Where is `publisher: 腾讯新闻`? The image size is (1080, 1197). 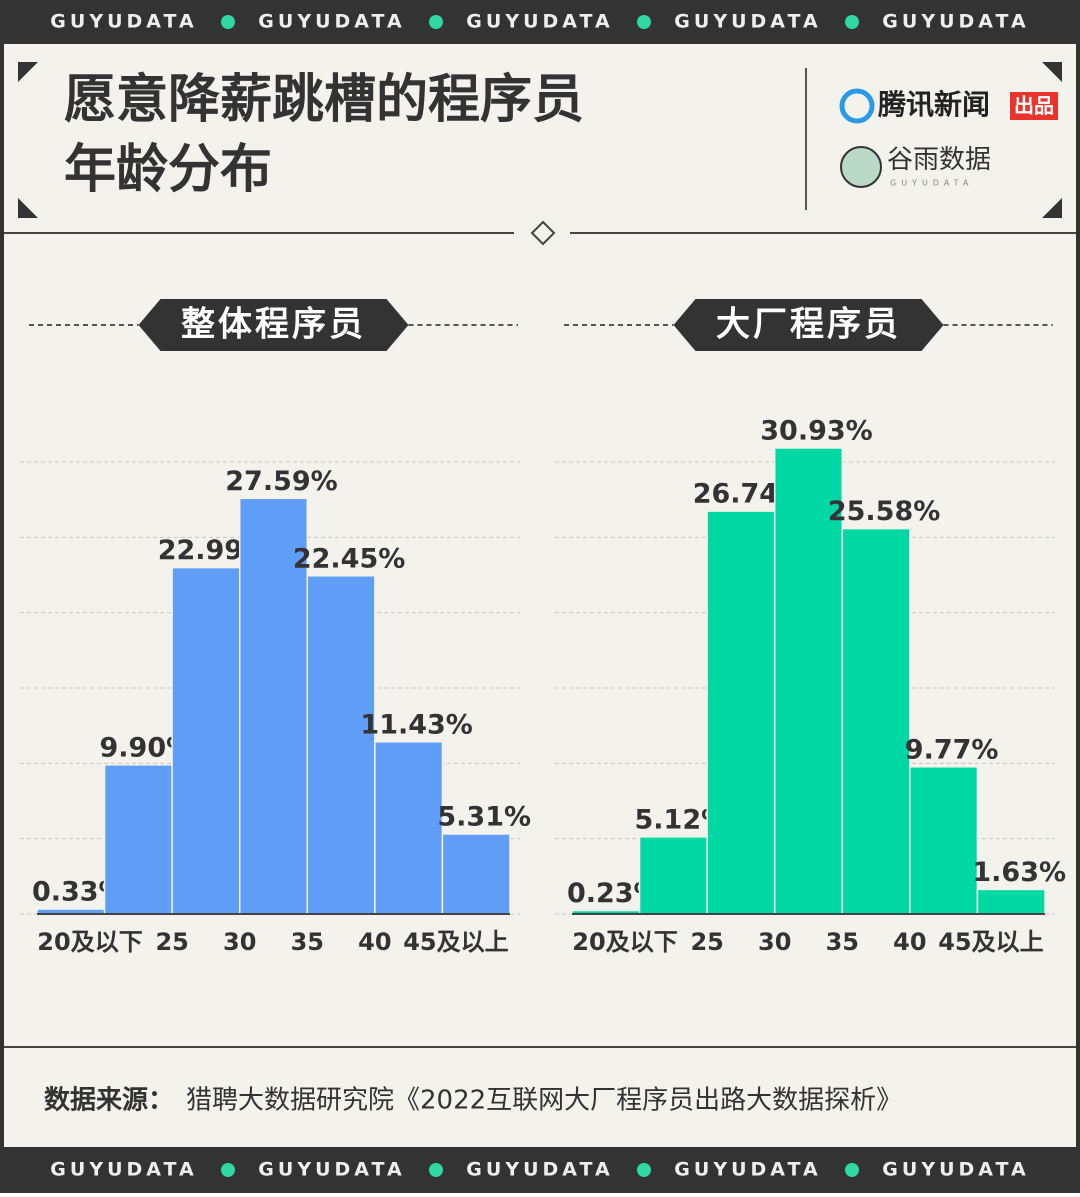
publisher: 腾讯新闻 is located at coordinates (934, 104).